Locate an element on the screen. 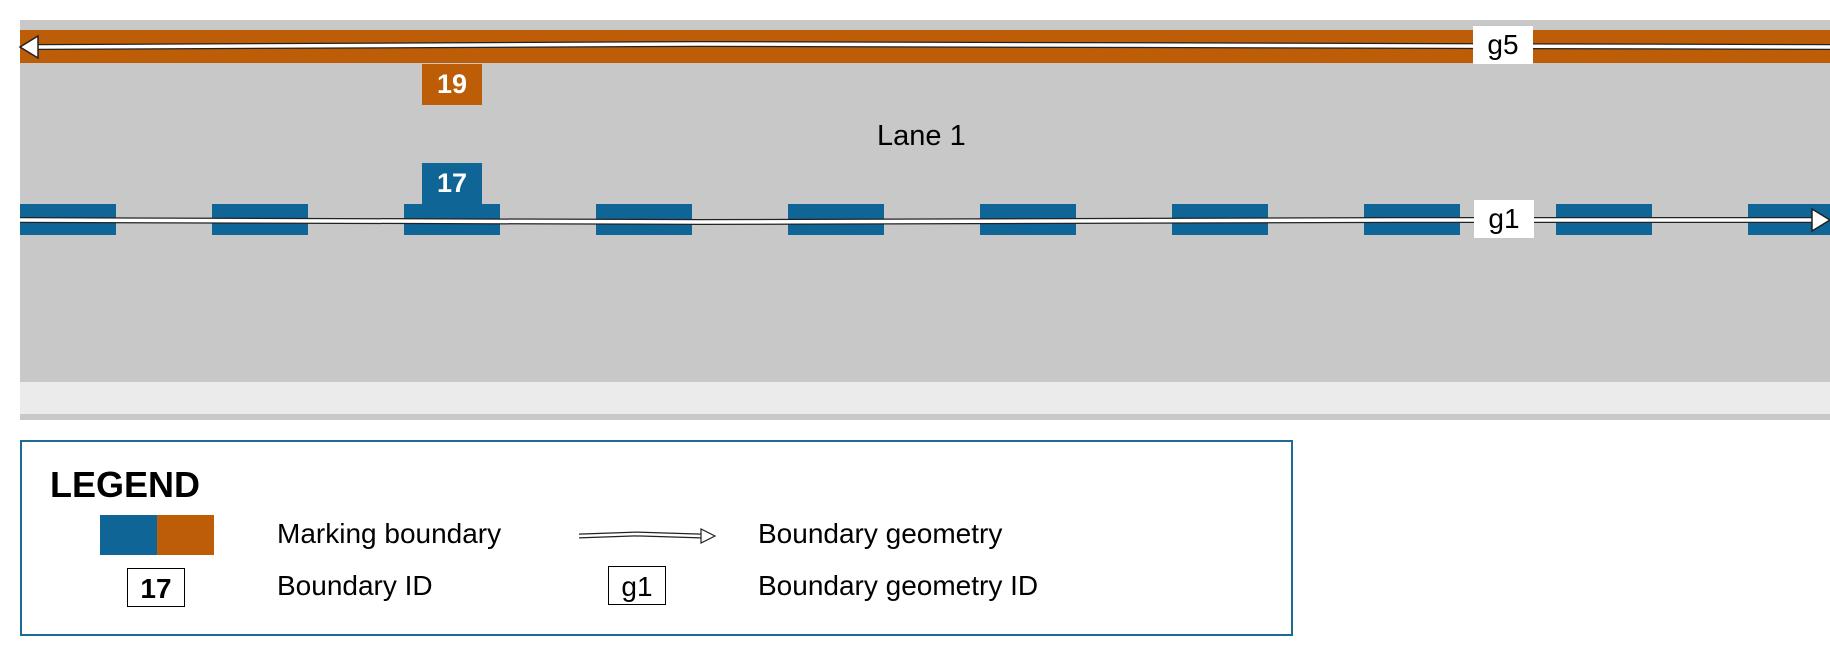  orange-marking-swatch is located at coordinates (185, 535).